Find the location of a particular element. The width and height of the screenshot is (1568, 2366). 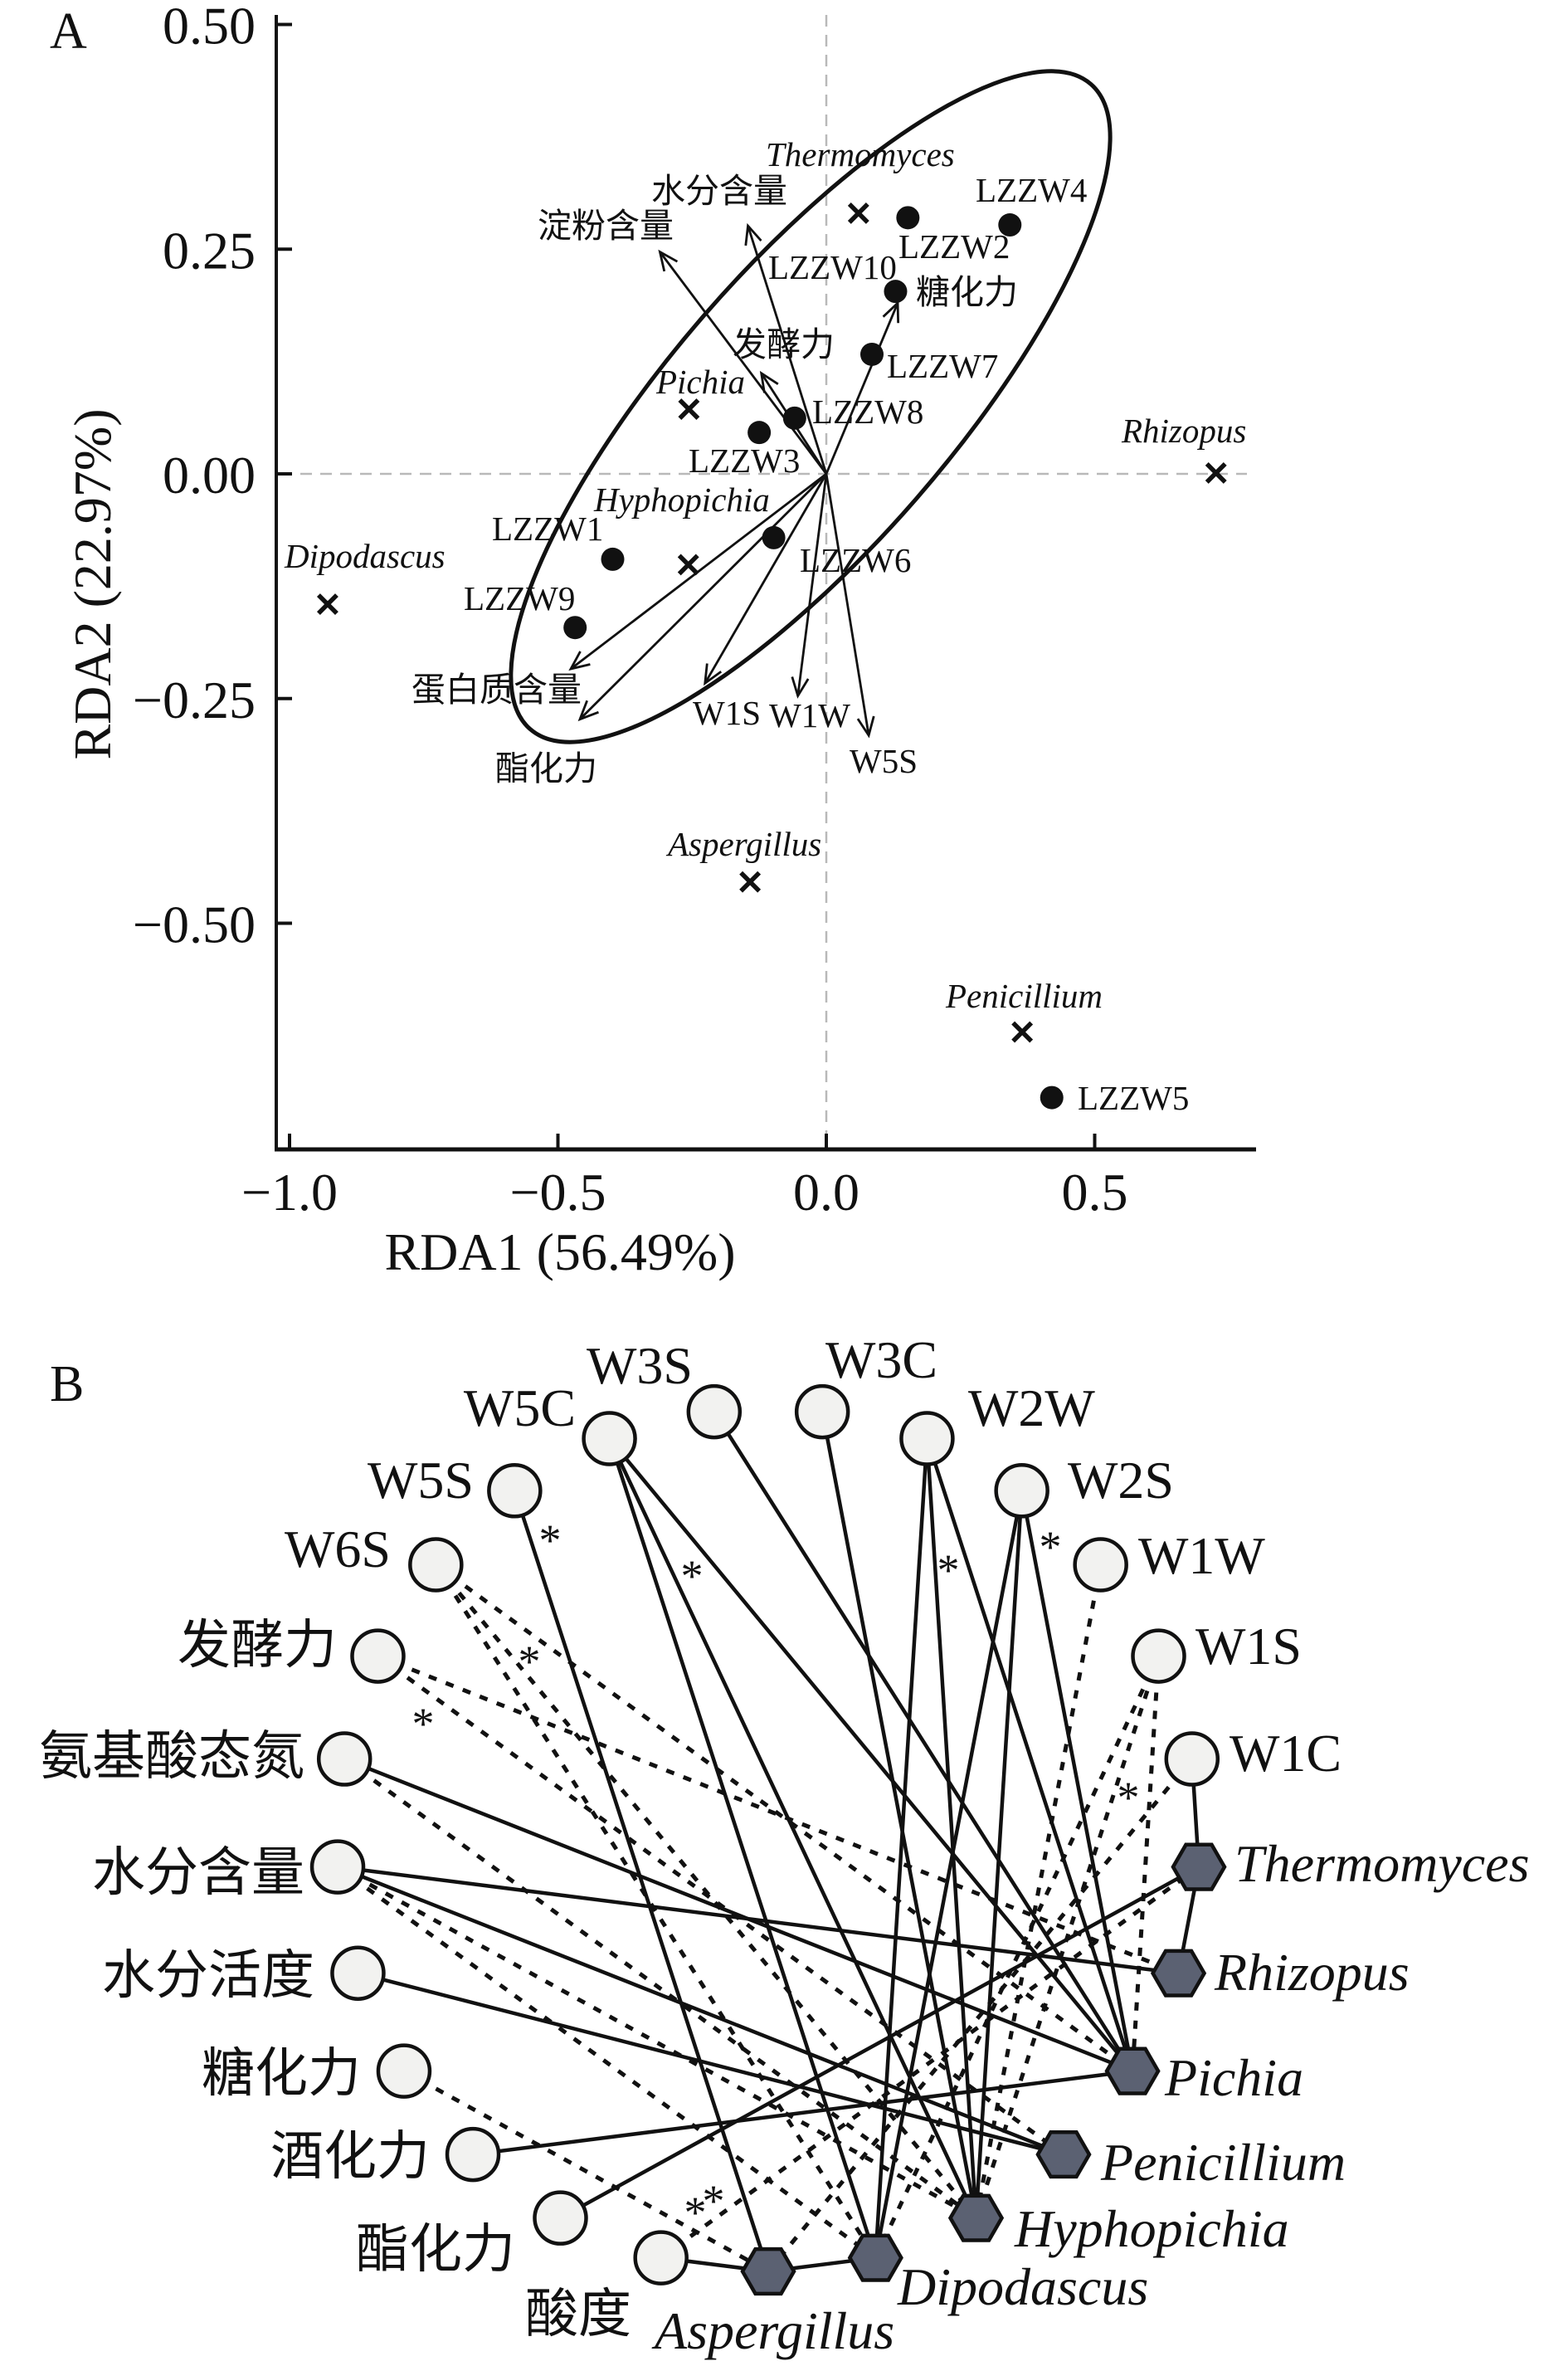

factor-node-label: 氨基酸态氮 is located at coordinates (171, 1756).